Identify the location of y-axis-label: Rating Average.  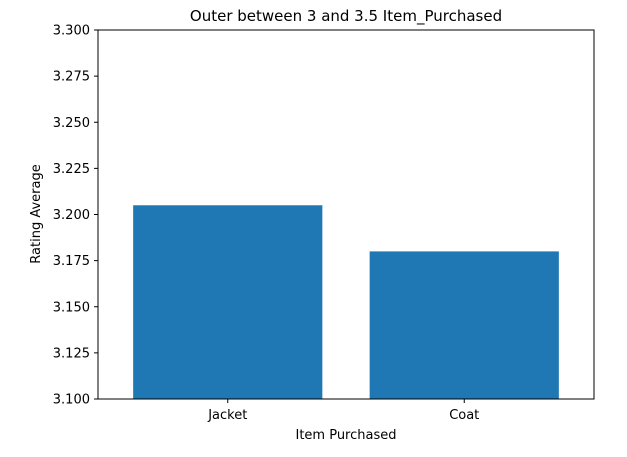
(36, 213).